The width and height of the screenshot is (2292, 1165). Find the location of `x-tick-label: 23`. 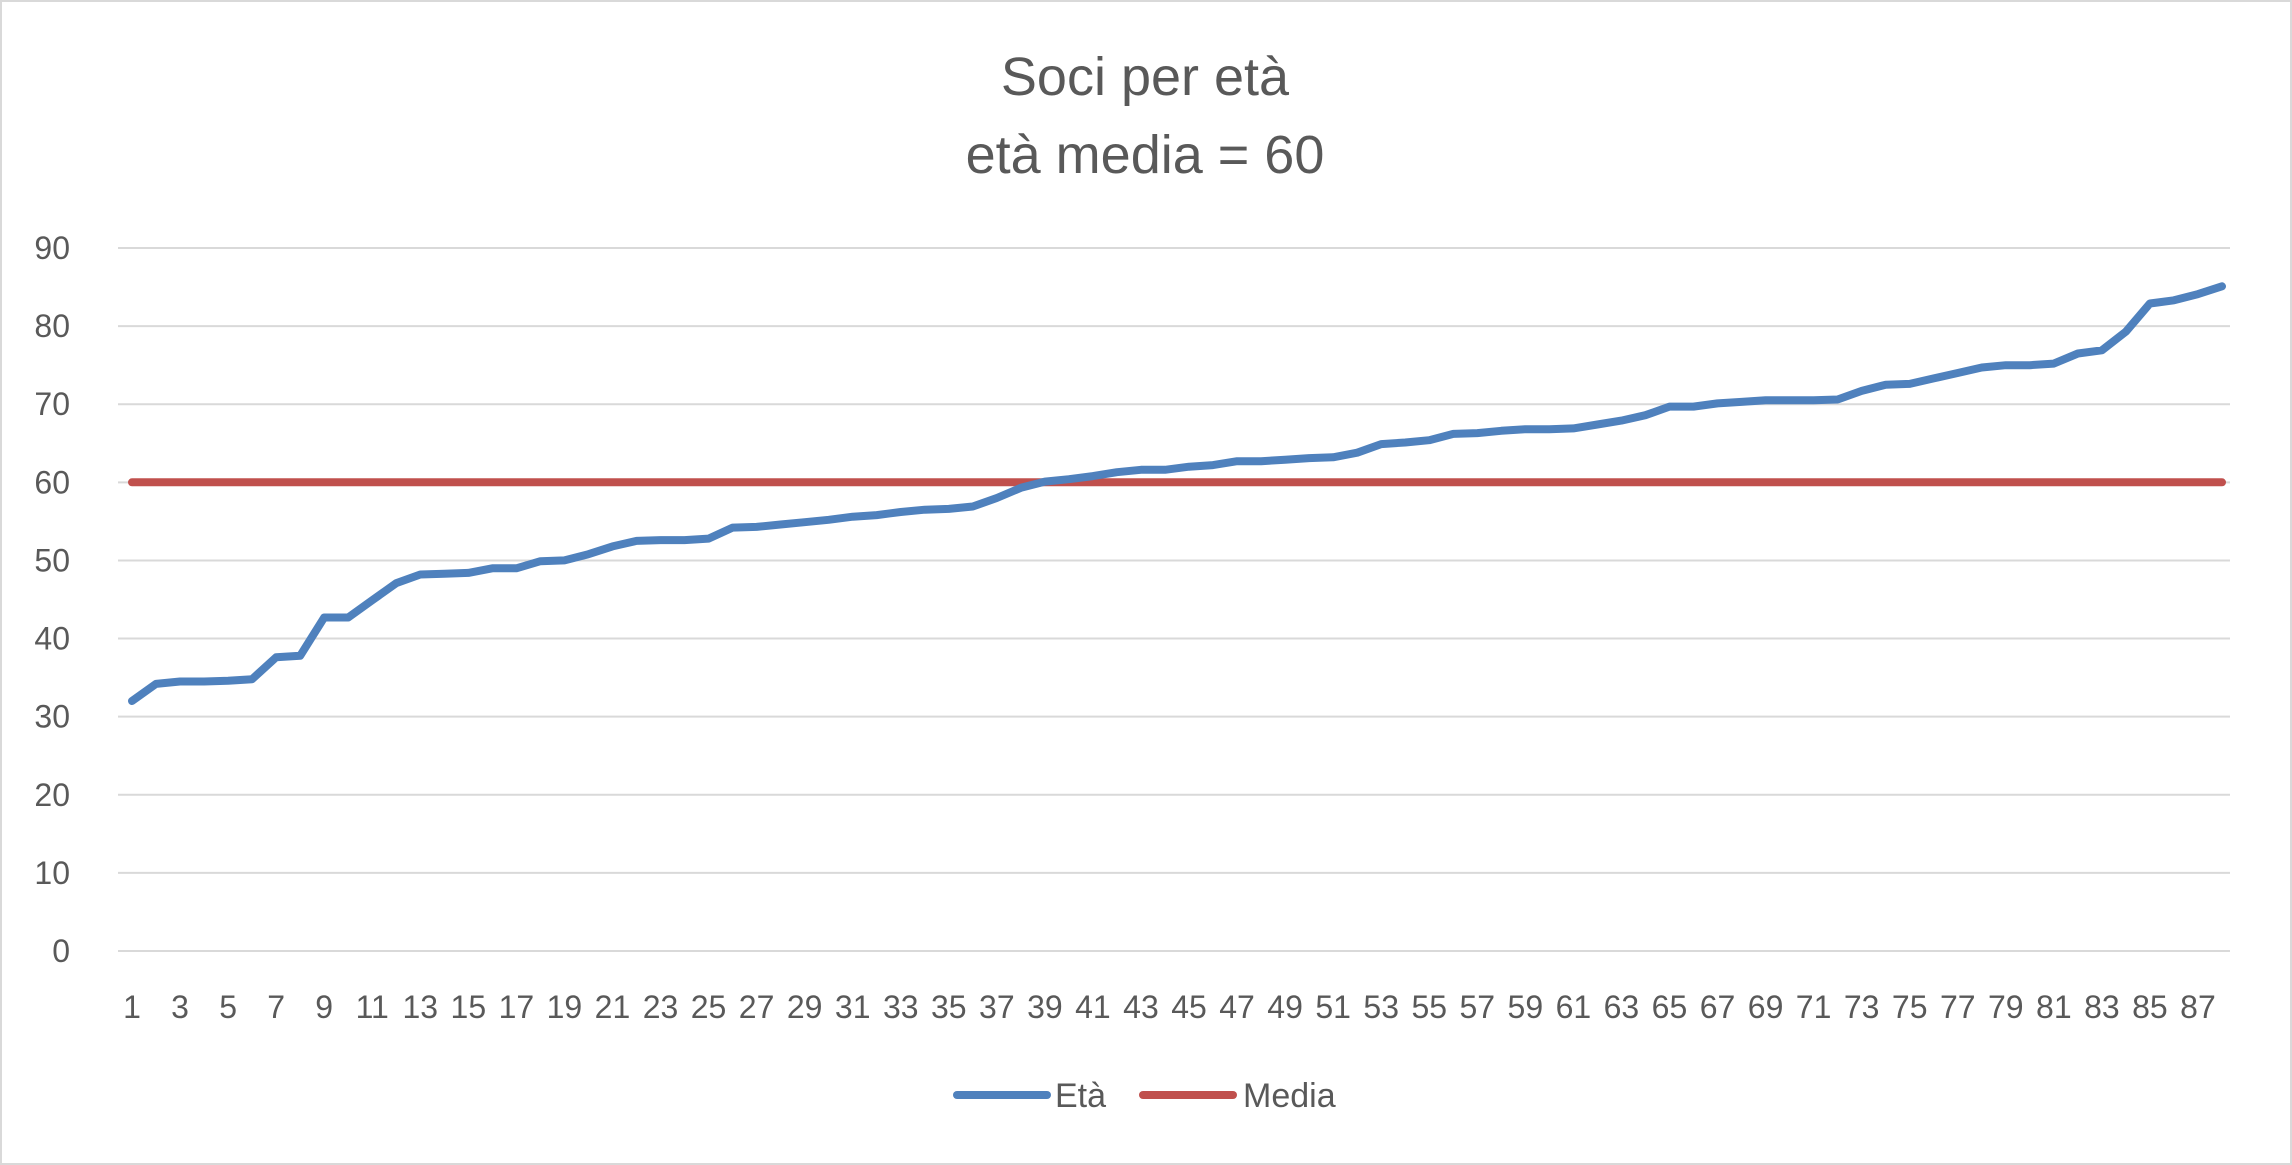

x-tick-label: 23 is located at coordinates (661, 1007).